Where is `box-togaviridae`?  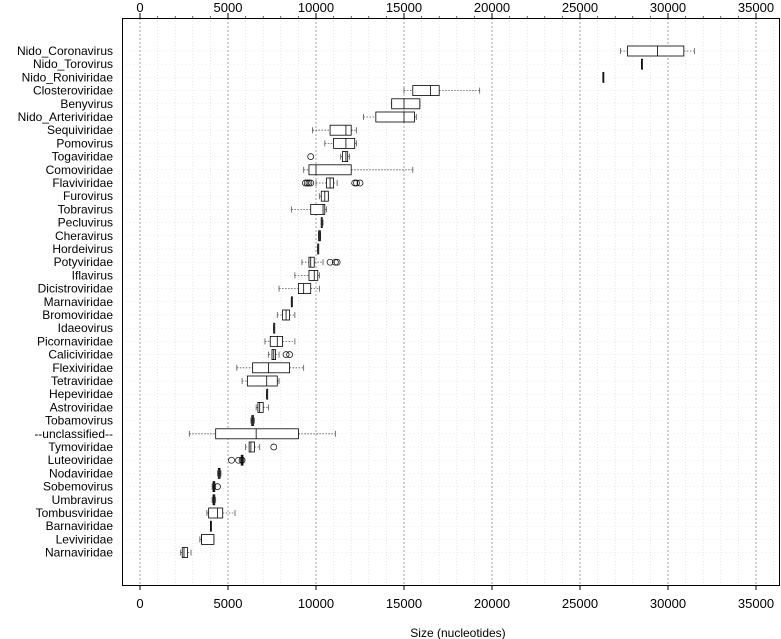 box-togaviridae is located at coordinates (328, 157).